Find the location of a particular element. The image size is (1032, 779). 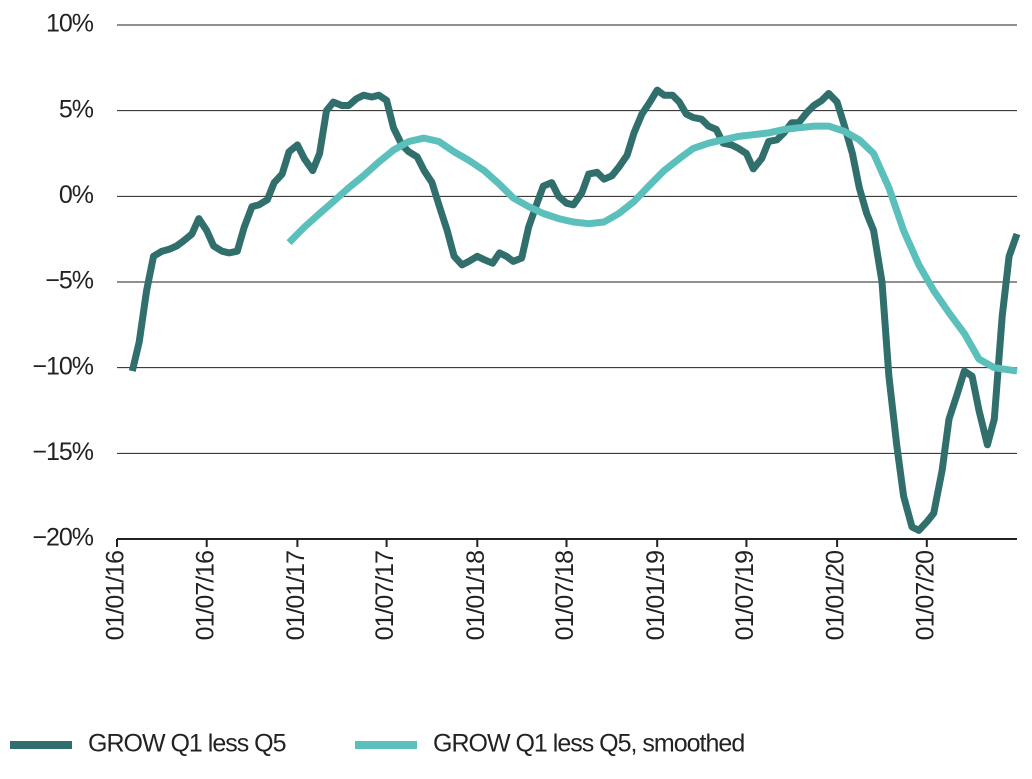

x-tick-label: 01/01/18 is located at coordinates (476, 595).